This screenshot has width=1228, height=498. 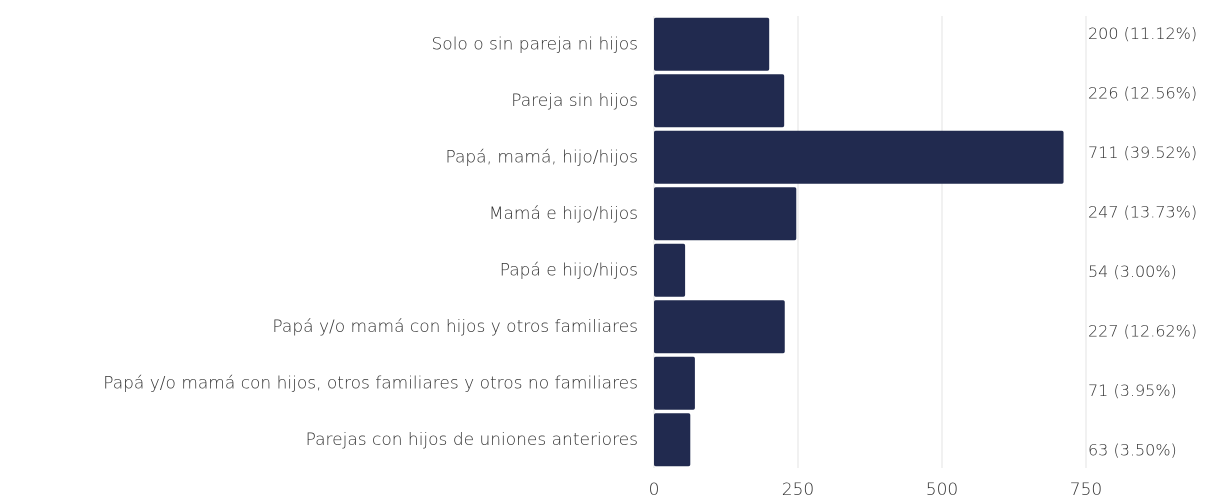 I want to click on value-label: 226 (12.56%), so click(x=1142, y=92).